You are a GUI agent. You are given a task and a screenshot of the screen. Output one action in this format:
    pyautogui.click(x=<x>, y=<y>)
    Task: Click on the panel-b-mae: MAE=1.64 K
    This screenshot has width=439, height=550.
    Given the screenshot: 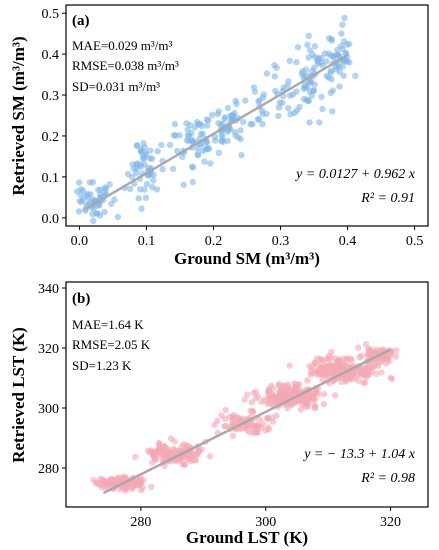 What is the action you would take?
    pyautogui.click(x=108, y=324)
    